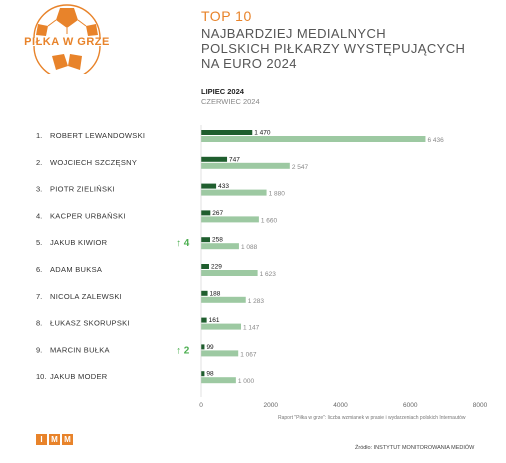  Describe the element at coordinates (39, 242) in the screenshot. I see `rank-label: 5.` at that location.